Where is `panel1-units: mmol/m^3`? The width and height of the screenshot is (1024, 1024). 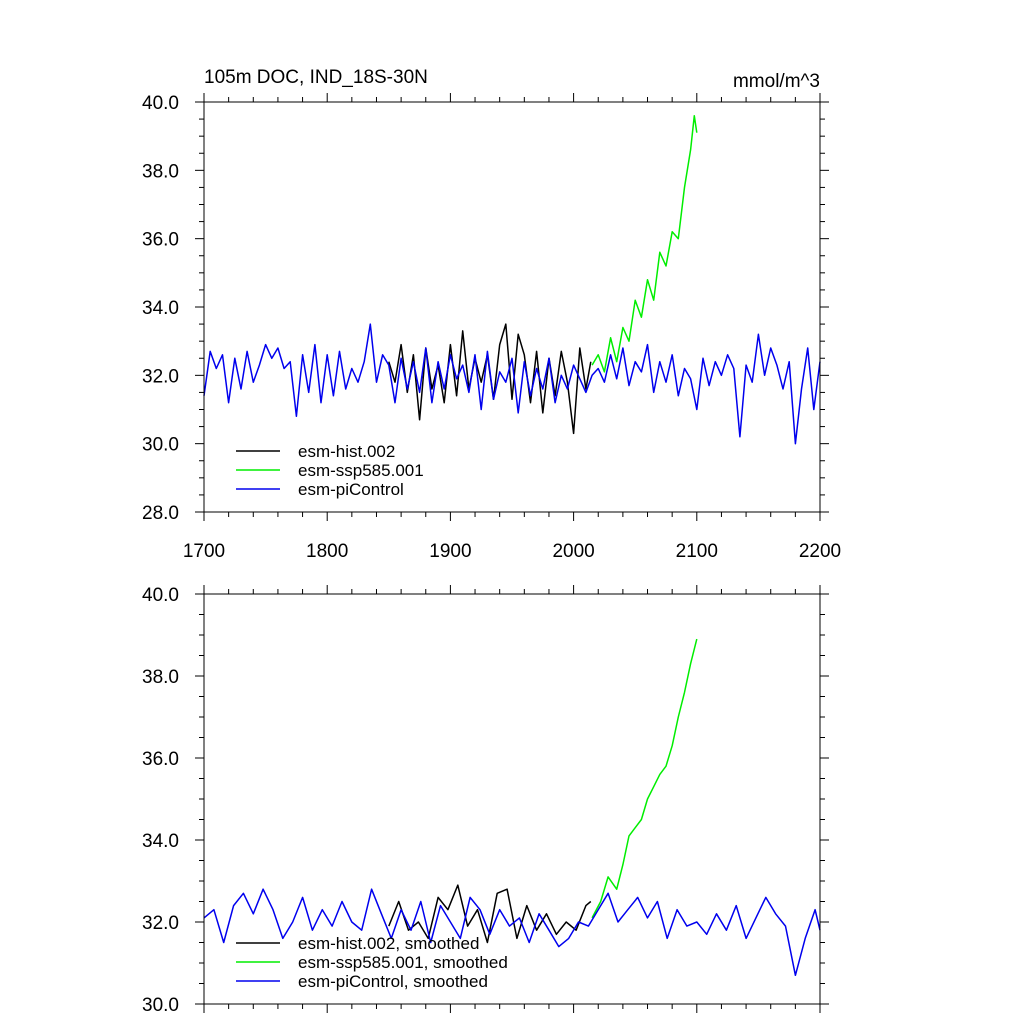
panel1-units: mmol/m^3 is located at coordinates (776, 81).